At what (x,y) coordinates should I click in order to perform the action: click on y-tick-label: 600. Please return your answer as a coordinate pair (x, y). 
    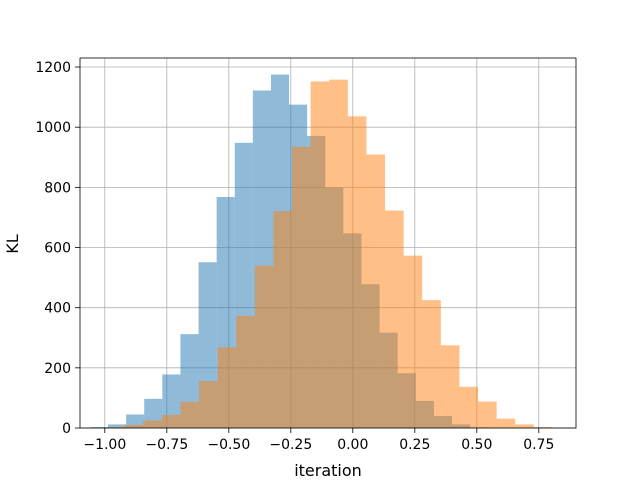
    Looking at the image, I should click on (57, 249).